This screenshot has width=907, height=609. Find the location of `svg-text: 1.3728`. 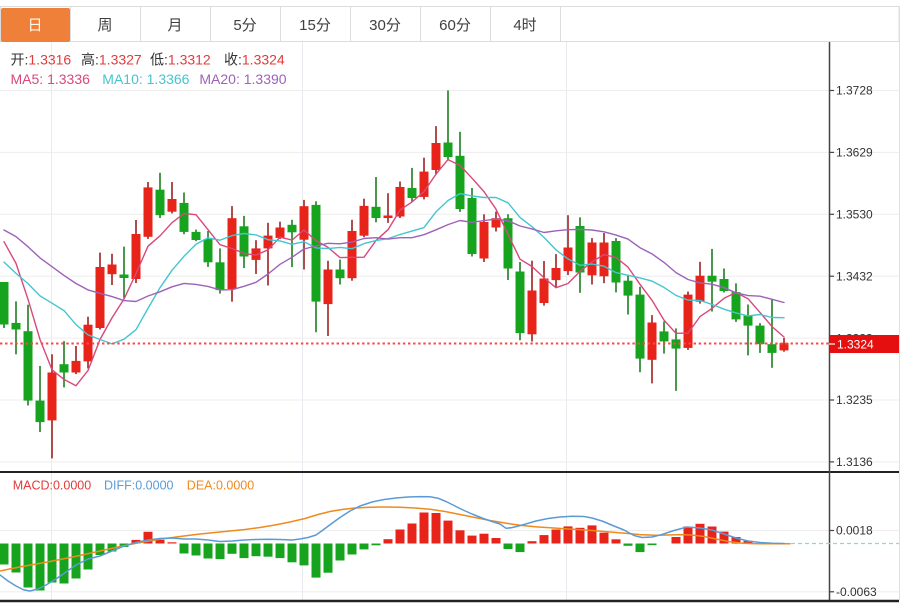

svg-text: 1.3728 is located at coordinates (854, 91).